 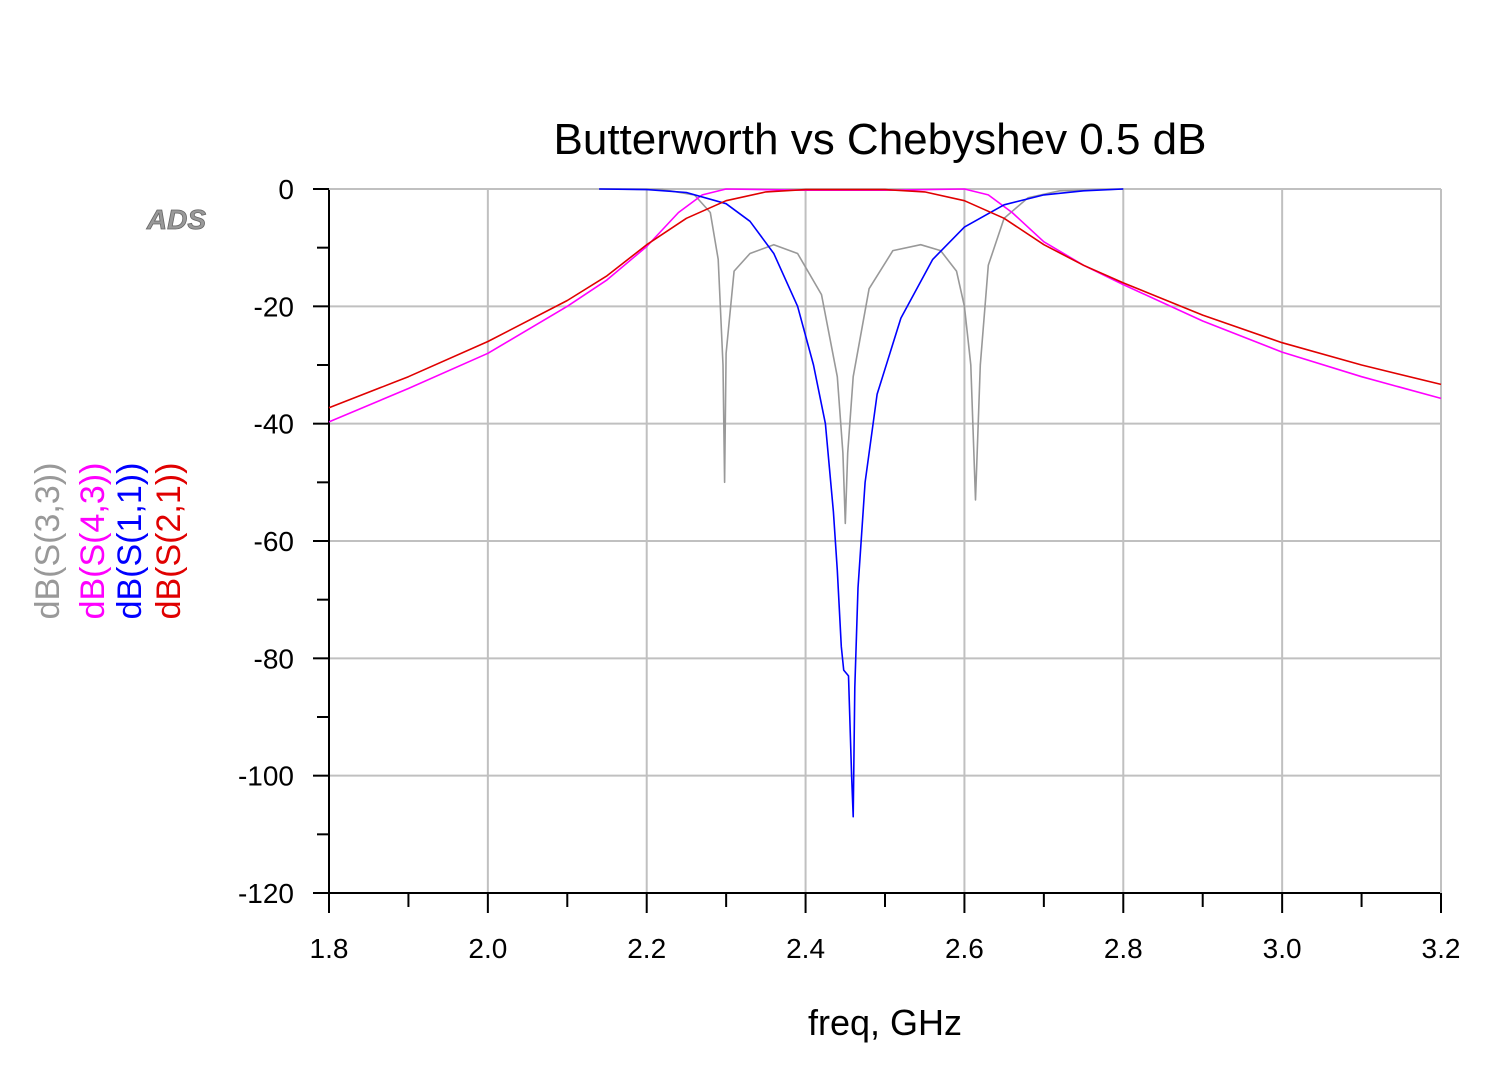 What do you see at coordinates (130, 541) in the screenshot?
I see `y-series-label: dB(S(1,1))` at bounding box center [130, 541].